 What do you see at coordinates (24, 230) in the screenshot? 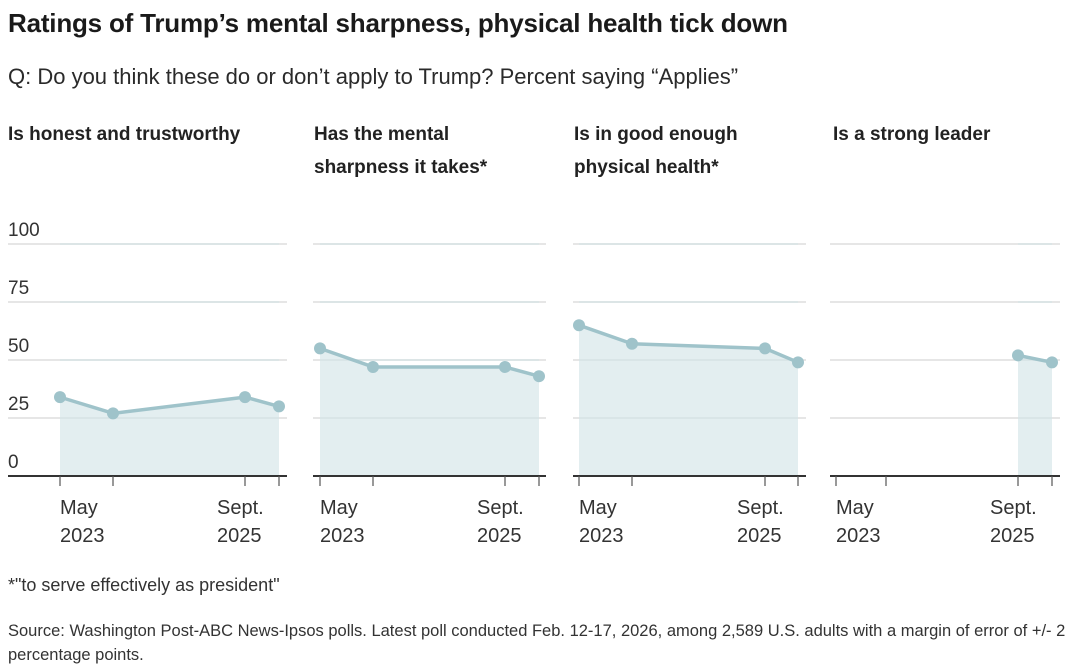
I see `y-tick-label: 100` at bounding box center [24, 230].